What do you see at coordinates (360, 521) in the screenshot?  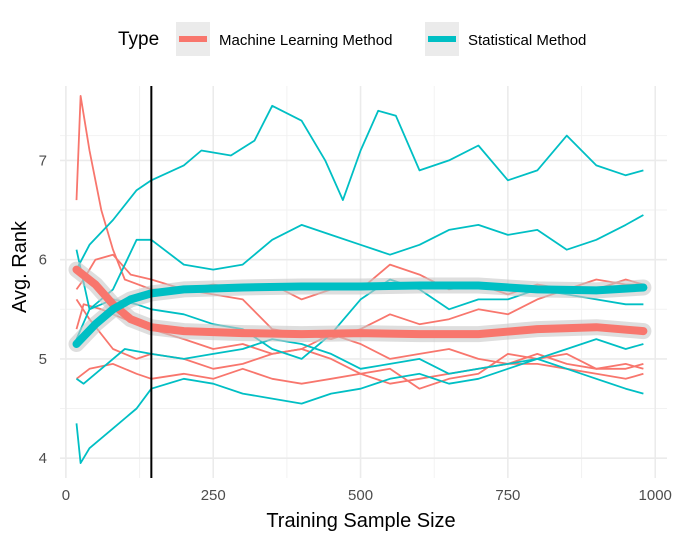 I see `x-axis-title: Training Sample Size` at bounding box center [360, 521].